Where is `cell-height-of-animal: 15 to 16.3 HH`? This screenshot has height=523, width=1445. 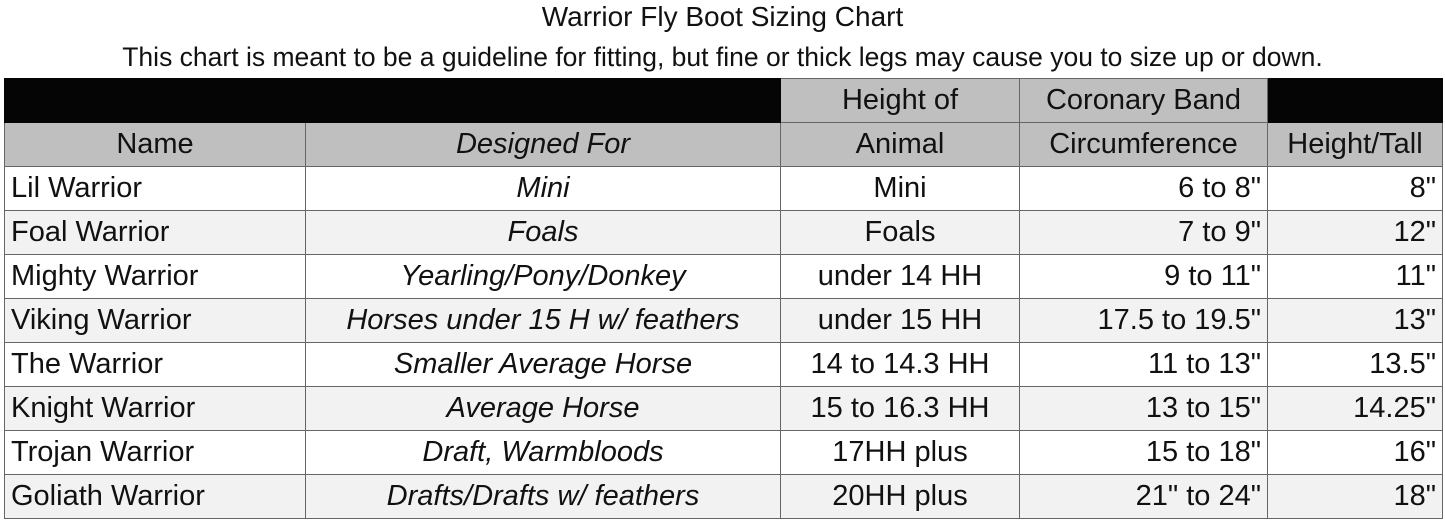
cell-height-of-animal: 15 to 16.3 HH is located at coordinates (900, 408).